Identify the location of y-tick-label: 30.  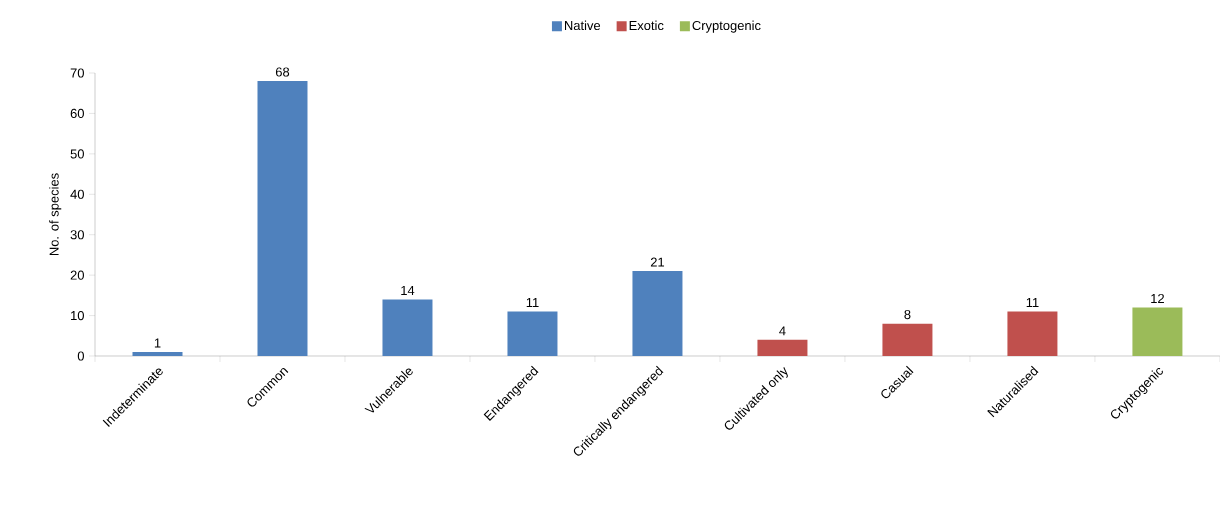
(77, 235).